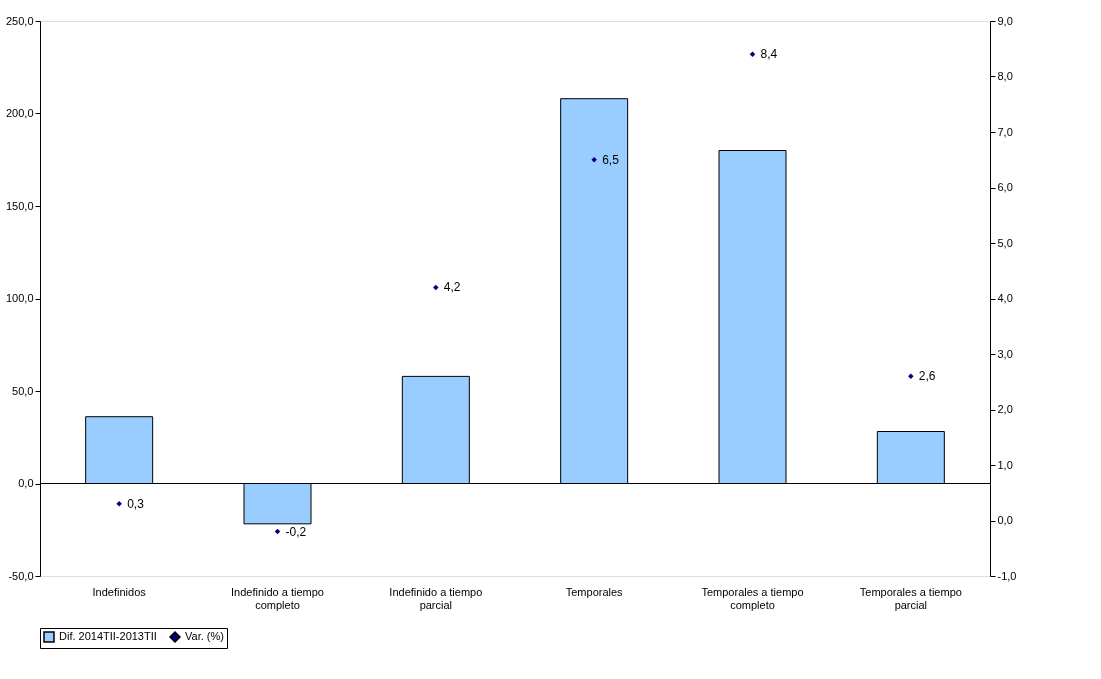  Describe the element at coordinates (1005, 20) in the screenshot. I see `y2-tick-label: 9,0` at that location.